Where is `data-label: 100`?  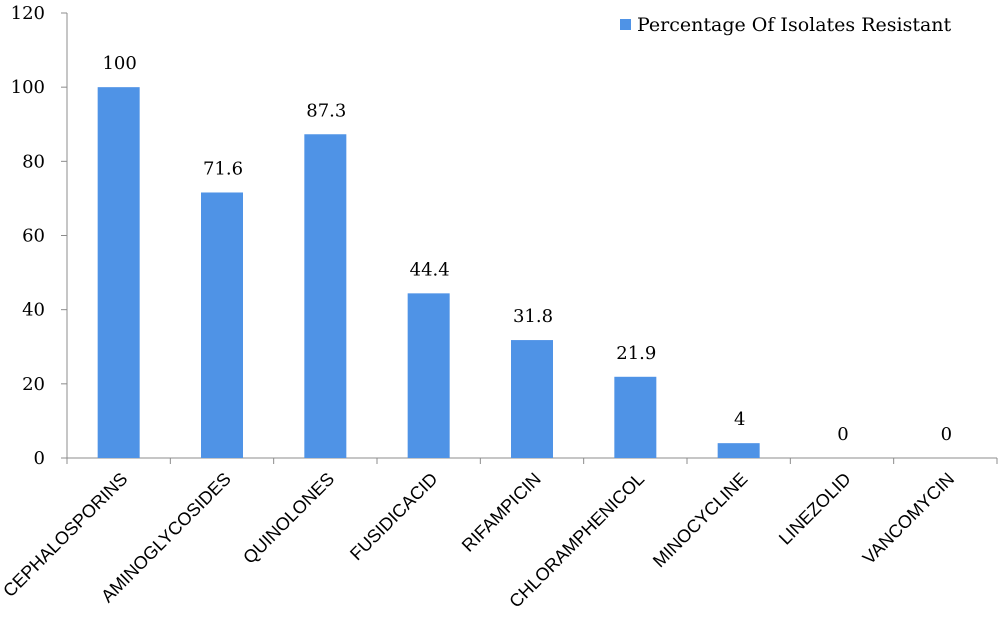
data-label: 100 is located at coordinates (119, 63).